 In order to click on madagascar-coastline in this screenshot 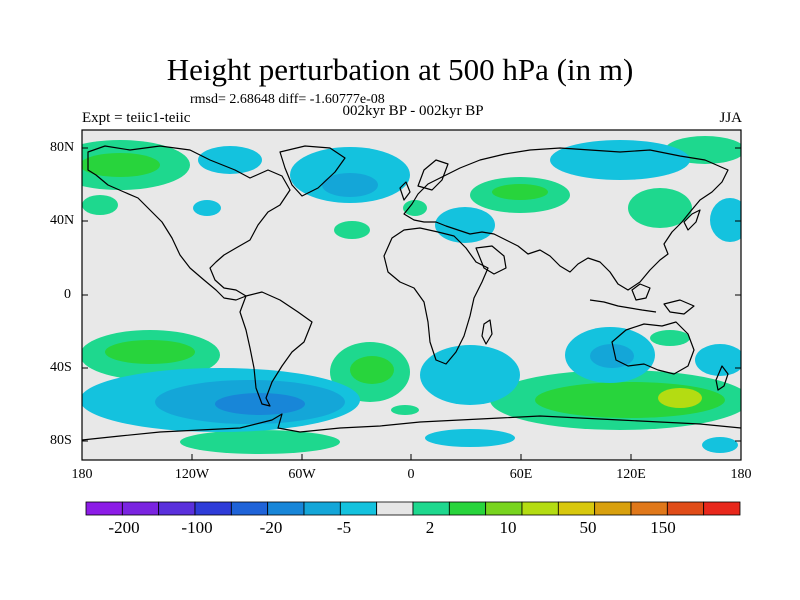, I will do `click(487, 332)`.